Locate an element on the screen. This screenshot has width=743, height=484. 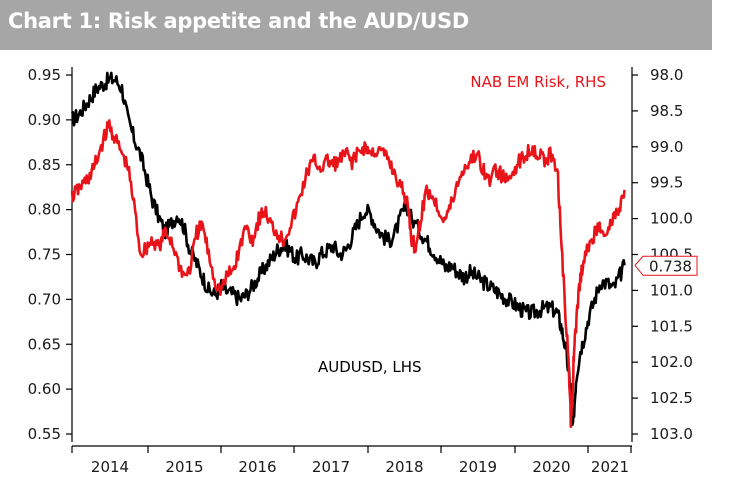
left-axis-tick-label: 0.85 is located at coordinates (44, 165).